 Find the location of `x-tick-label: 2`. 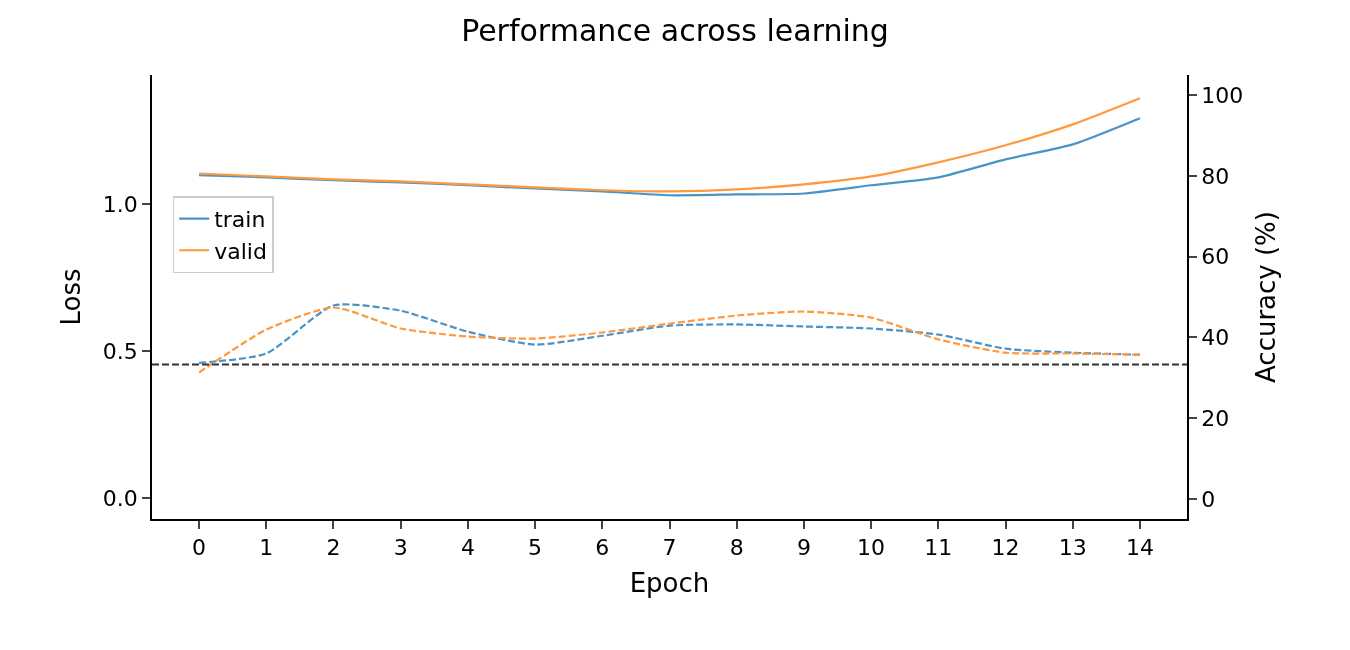

x-tick-label: 2 is located at coordinates (333, 548).